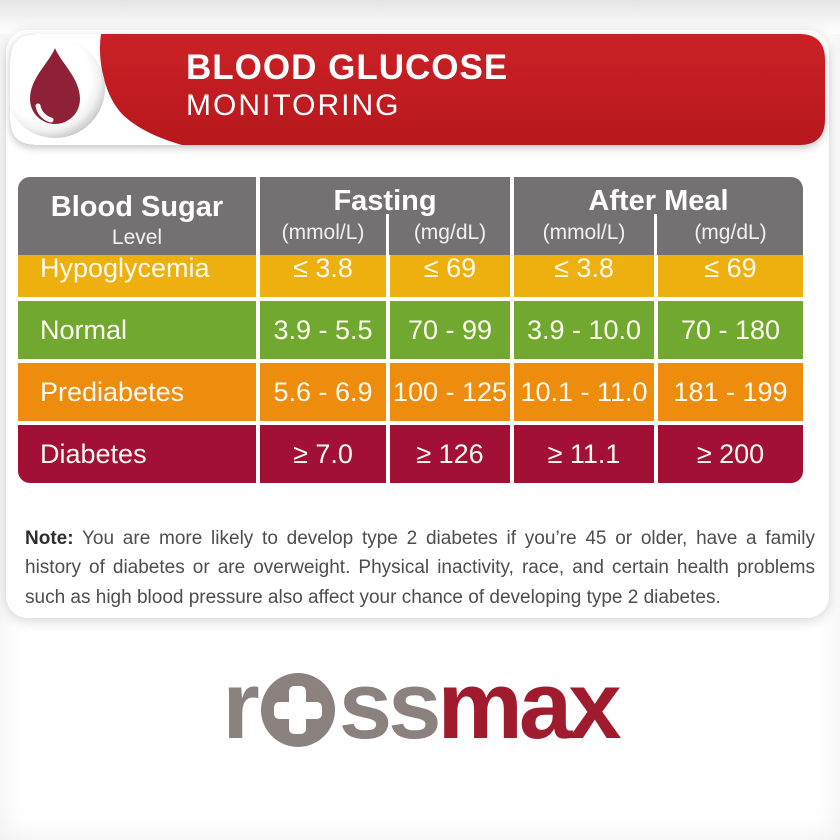 Image resolution: width=840 pixels, height=840 pixels. Describe the element at coordinates (297, 710) in the screenshot. I see `logo-cross-icon` at that location.